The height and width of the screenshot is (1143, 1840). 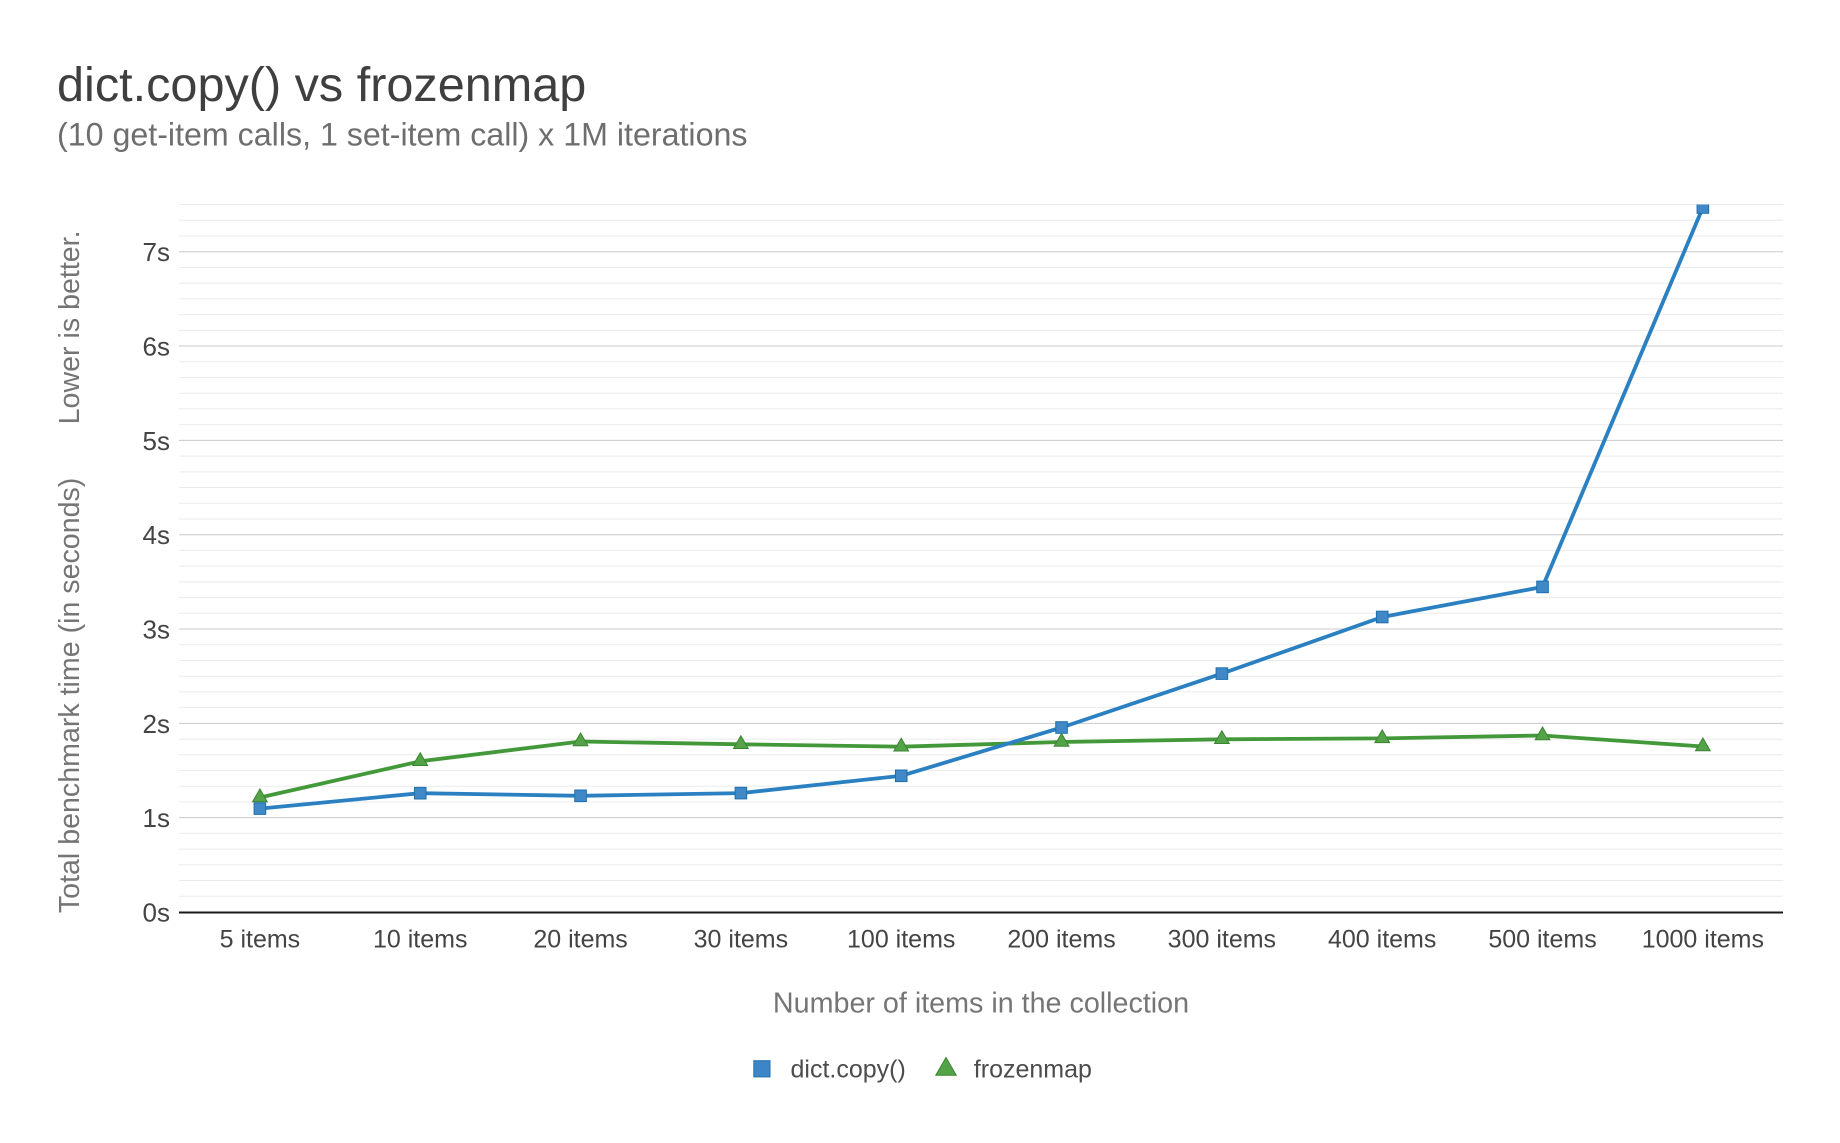 I want to click on svg-text: 20 items, so click(x=580, y=939).